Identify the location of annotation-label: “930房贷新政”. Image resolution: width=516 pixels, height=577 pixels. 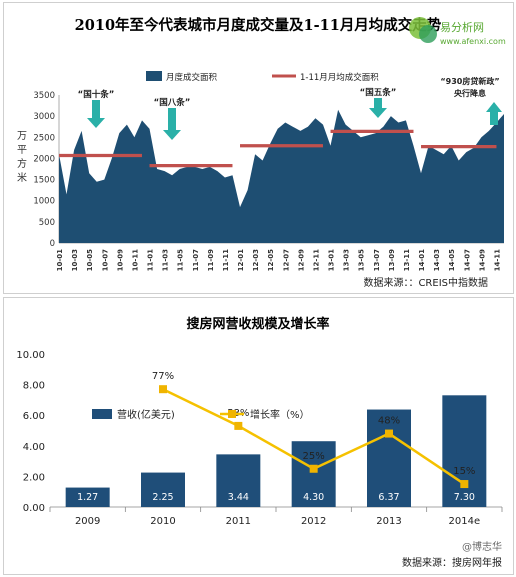
(469, 81).